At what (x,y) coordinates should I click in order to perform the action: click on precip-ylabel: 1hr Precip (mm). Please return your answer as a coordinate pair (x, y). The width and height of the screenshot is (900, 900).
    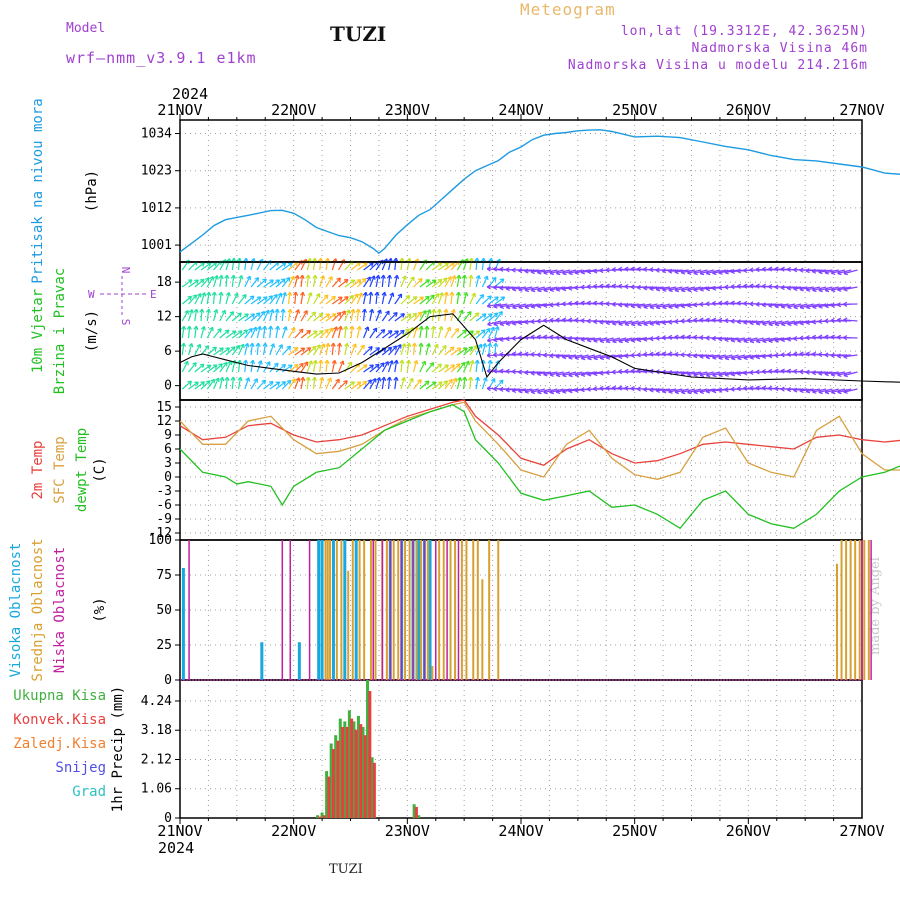
    Looking at the image, I should click on (118, 749).